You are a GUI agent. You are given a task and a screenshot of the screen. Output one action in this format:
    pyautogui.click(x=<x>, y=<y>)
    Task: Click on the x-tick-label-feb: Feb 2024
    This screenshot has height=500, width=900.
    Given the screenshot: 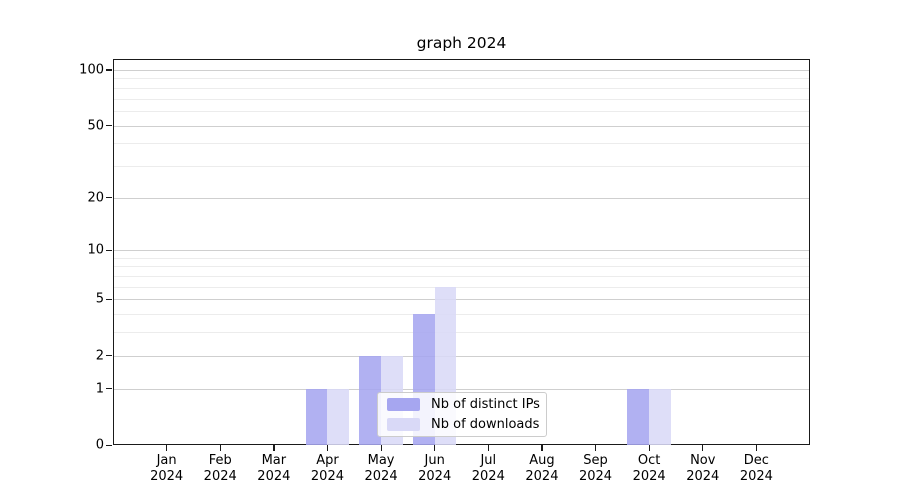 What is the action you would take?
    pyautogui.click(x=220, y=469)
    